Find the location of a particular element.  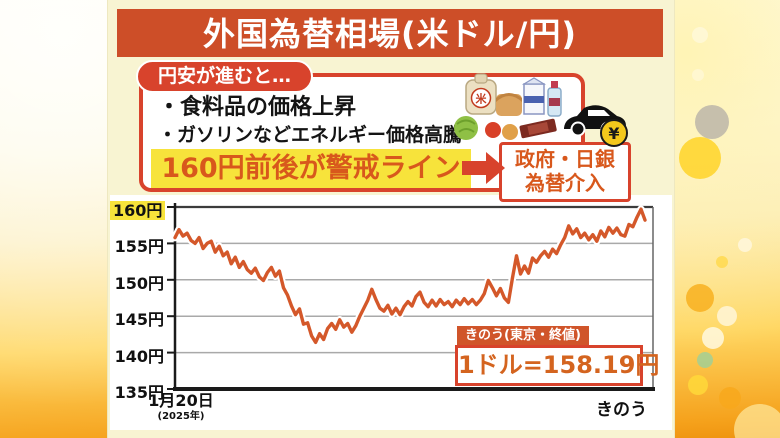

milk-carton-icon is located at coordinates (534, 96).